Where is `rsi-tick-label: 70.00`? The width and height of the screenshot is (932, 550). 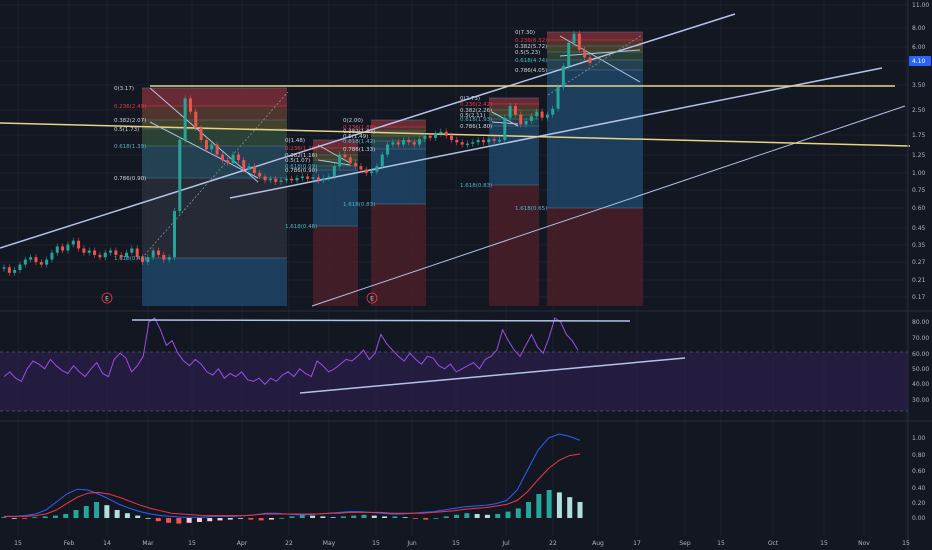 rsi-tick-label: 70.00 is located at coordinates (920, 338).